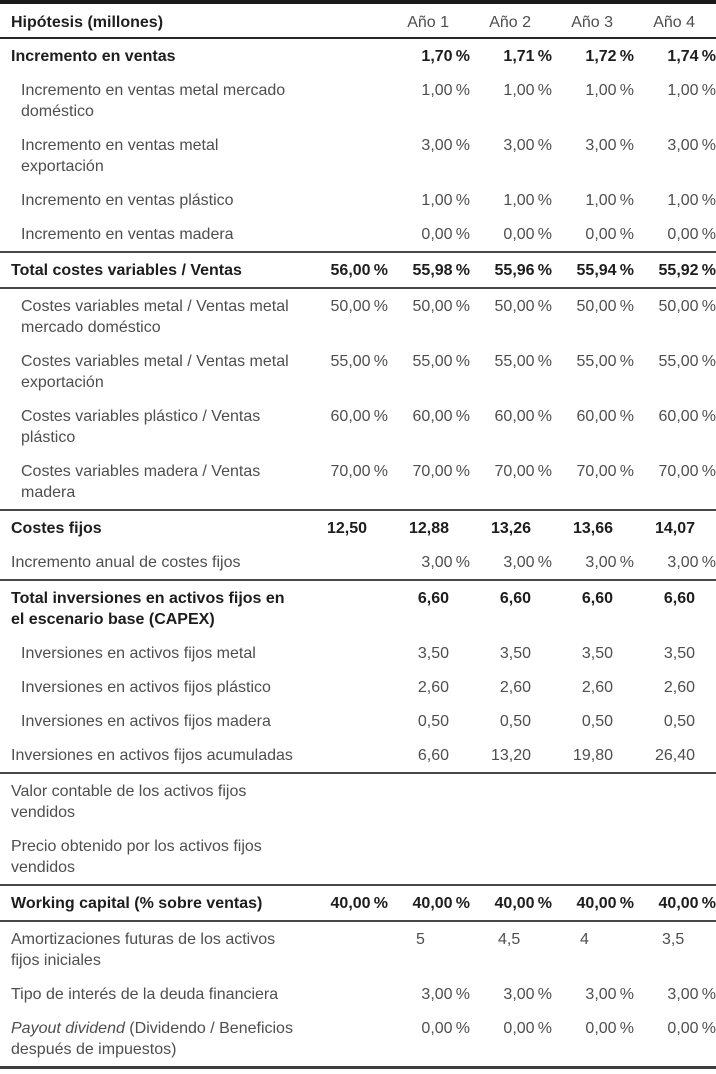 The image size is (716, 1074). What do you see at coordinates (605, 471) in the screenshot?
I see `cell-ano-3: 70,00 %` at bounding box center [605, 471].